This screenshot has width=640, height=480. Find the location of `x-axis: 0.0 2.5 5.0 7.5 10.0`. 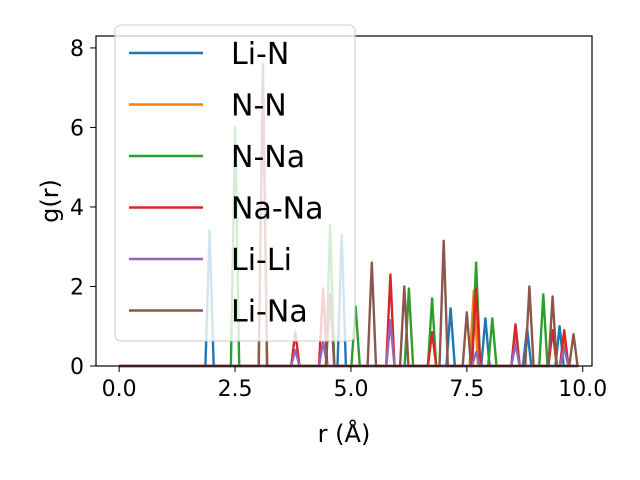

x-axis: 0.0 2.5 5.0 7.5 10.0 is located at coordinates (354, 384).